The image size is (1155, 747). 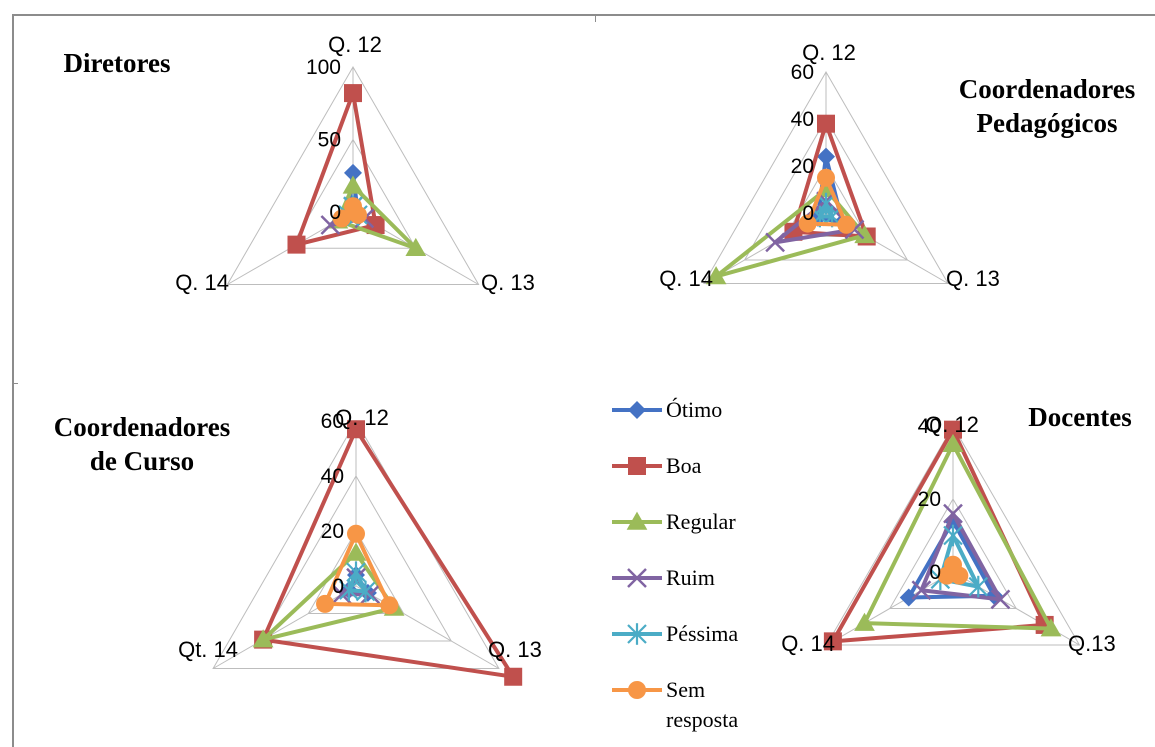 What do you see at coordinates (674, 521) in the screenshot?
I see `legend-item-regular: Regular` at bounding box center [674, 521].